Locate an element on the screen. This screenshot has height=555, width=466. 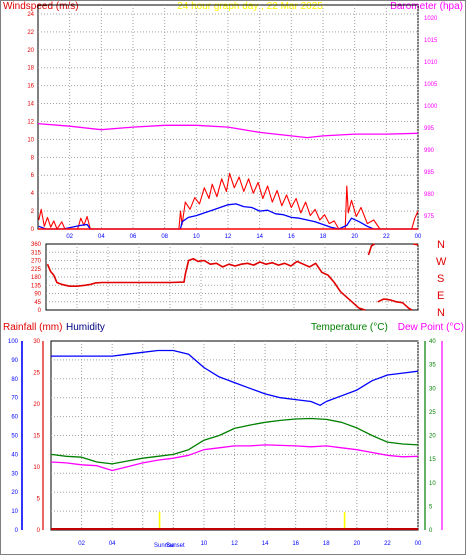
humidity-tick-label: 50 is located at coordinates (14, 437).